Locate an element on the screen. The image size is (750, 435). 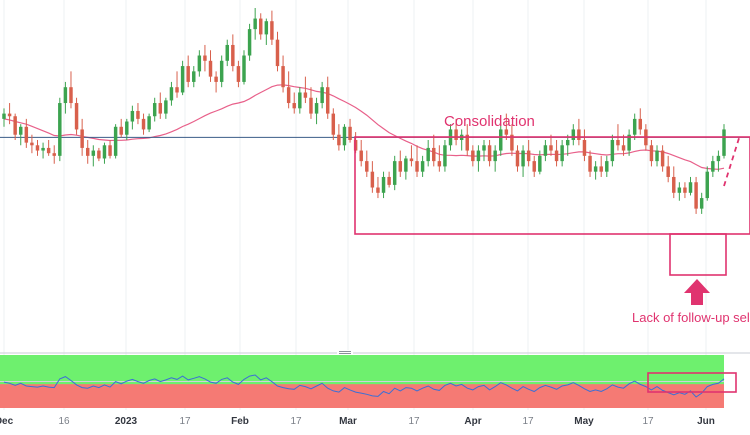
x-tick-label: May is located at coordinates (584, 421).